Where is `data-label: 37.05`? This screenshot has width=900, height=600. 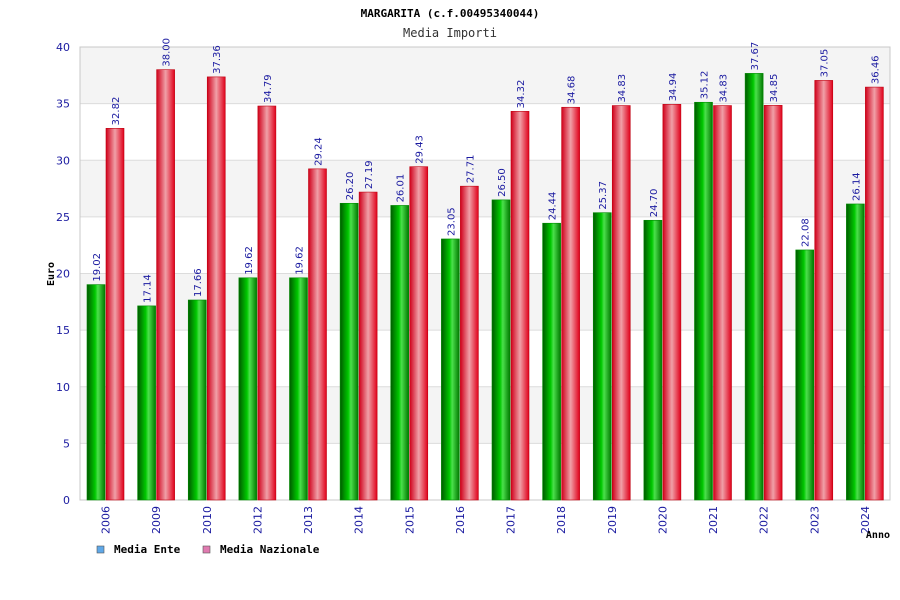
data-label: 37.05 is located at coordinates (825, 63).